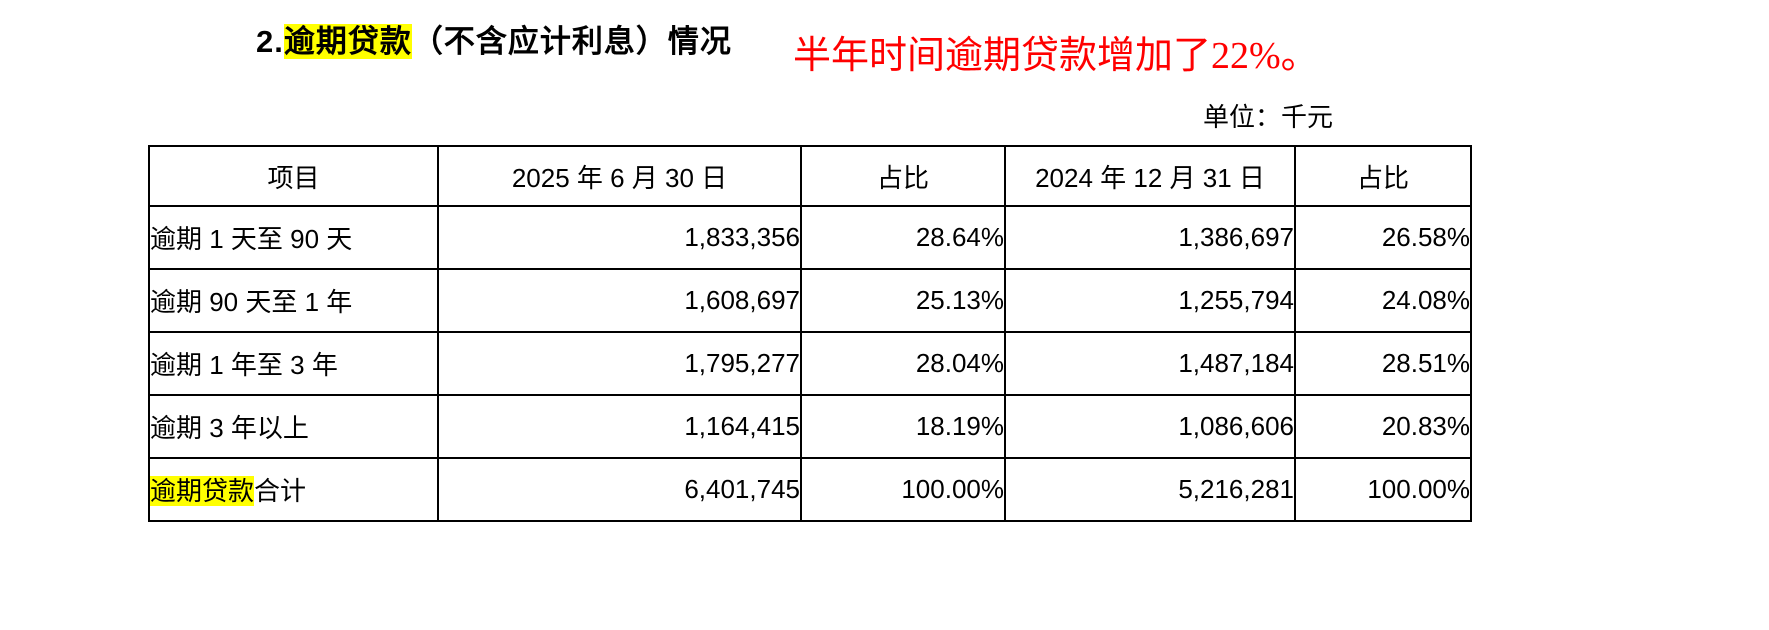 This screenshot has height=630, width=1769. Describe the element at coordinates (619, 237) in the screenshot. I see `amount-2025: 1,833,356` at that location.